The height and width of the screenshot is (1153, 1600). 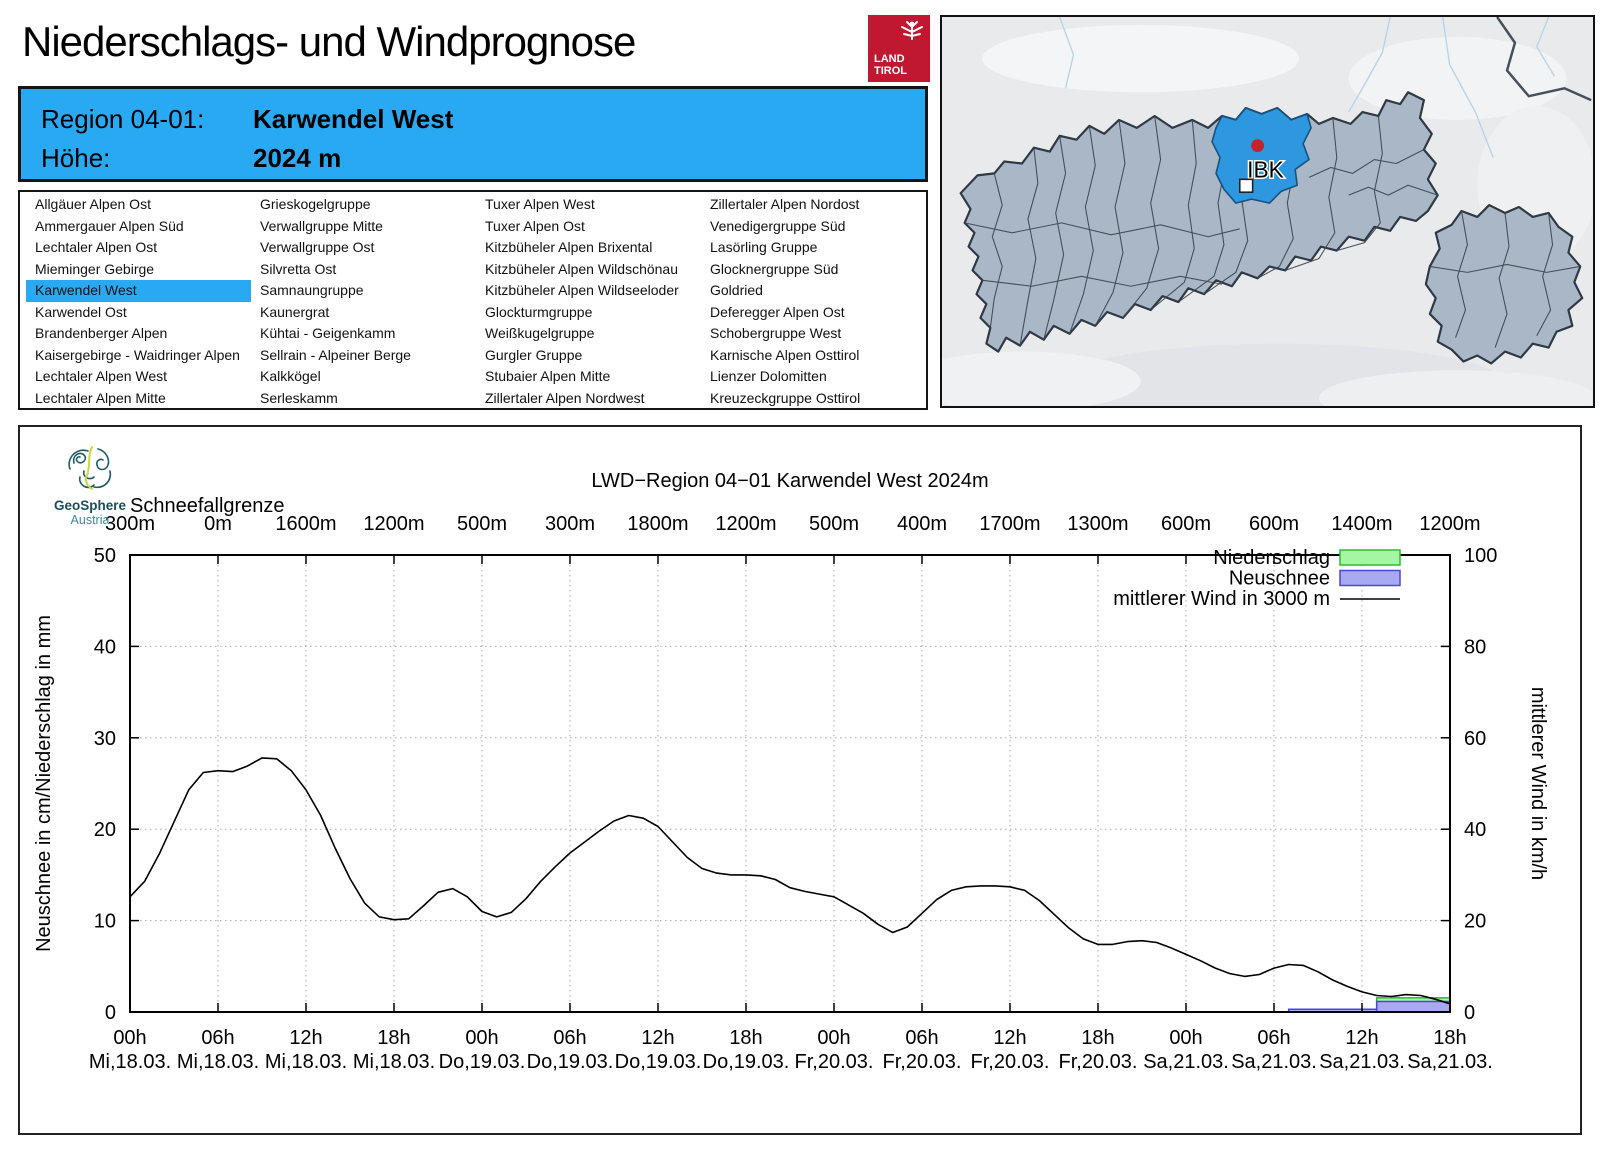 I want to click on map-svg: IBK, so click(x=1267, y=211).